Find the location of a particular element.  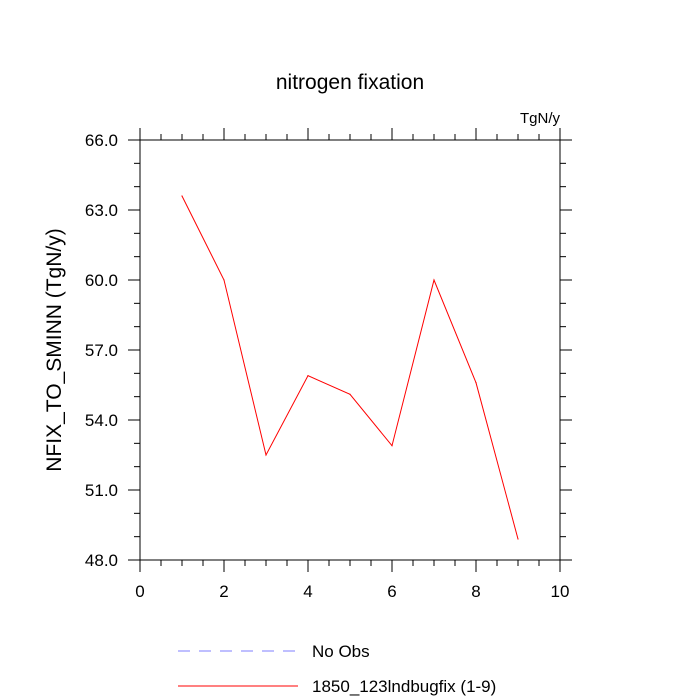

legend-label: 1850_123lndbugfix (1-9) is located at coordinates (404, 686).